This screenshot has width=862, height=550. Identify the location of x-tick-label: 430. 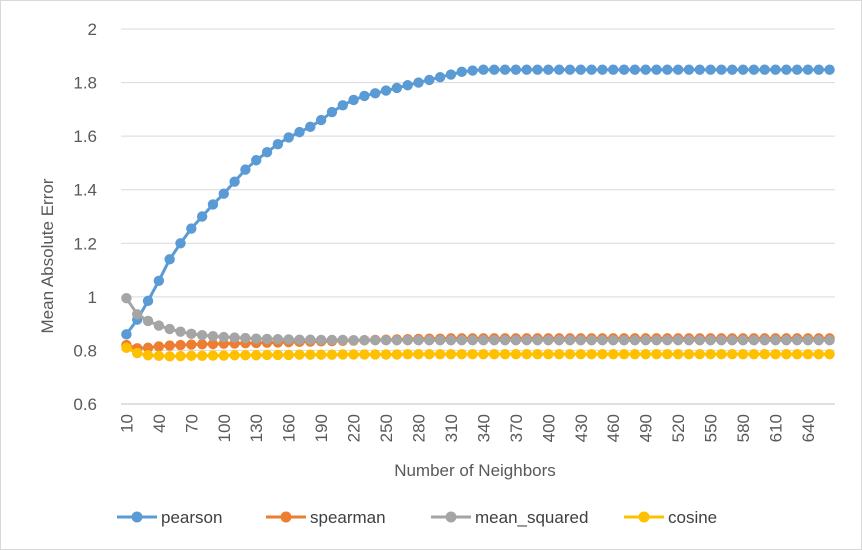
(581, 428).